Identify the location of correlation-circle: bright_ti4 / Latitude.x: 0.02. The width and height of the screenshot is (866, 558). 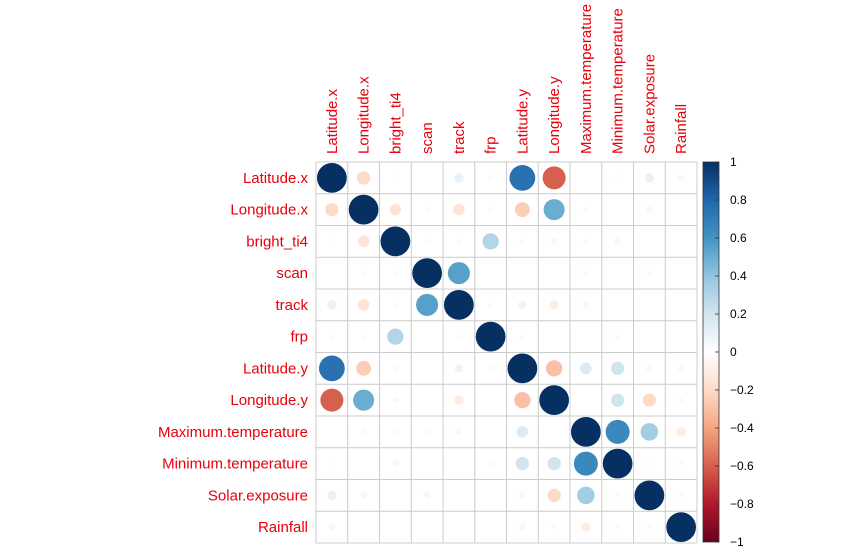
(331, 241).